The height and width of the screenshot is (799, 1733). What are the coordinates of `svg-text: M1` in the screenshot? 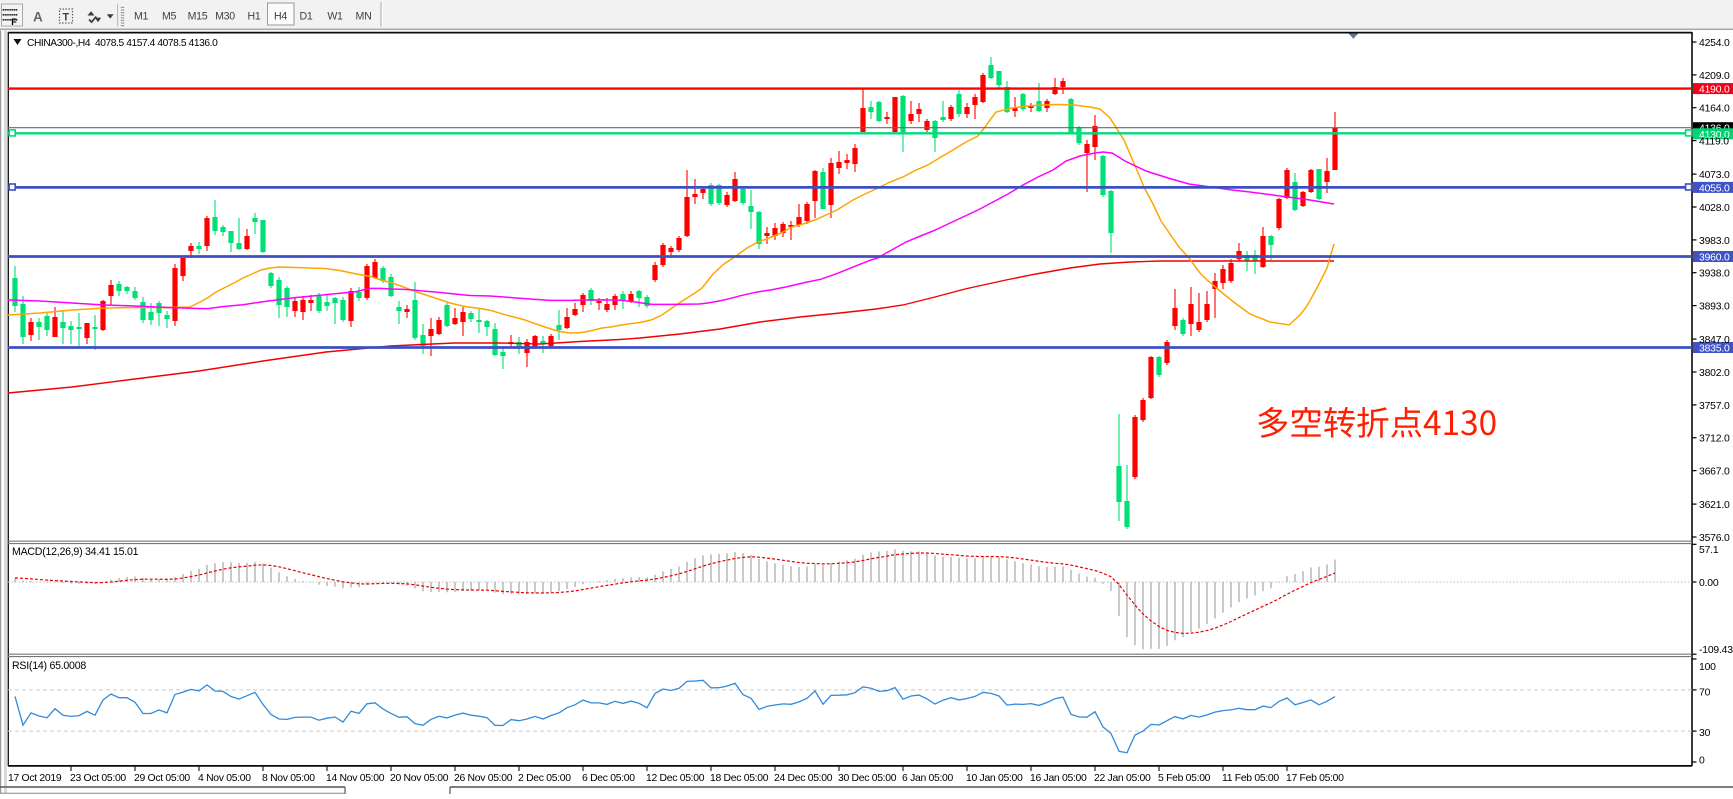 It's located at (141, 17).